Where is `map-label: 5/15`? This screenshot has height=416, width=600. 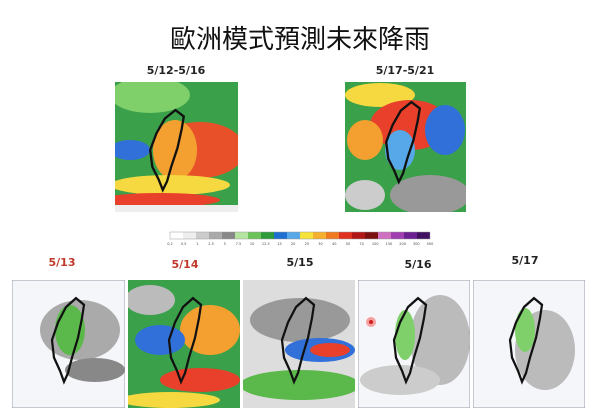 map-label: 5/15 is located at coordinates (300, 262).